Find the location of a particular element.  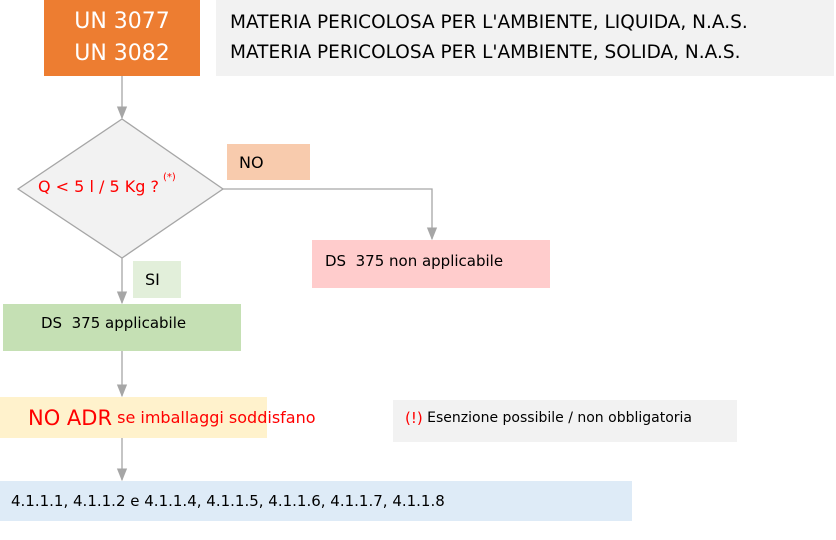

alert-mark: (!) is located at coordinates (414, 418).